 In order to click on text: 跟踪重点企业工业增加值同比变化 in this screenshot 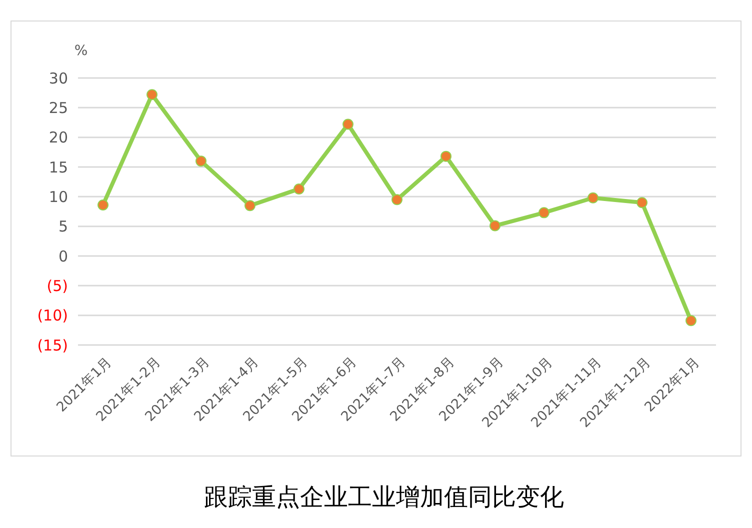, I will do `click(384, 497)`.